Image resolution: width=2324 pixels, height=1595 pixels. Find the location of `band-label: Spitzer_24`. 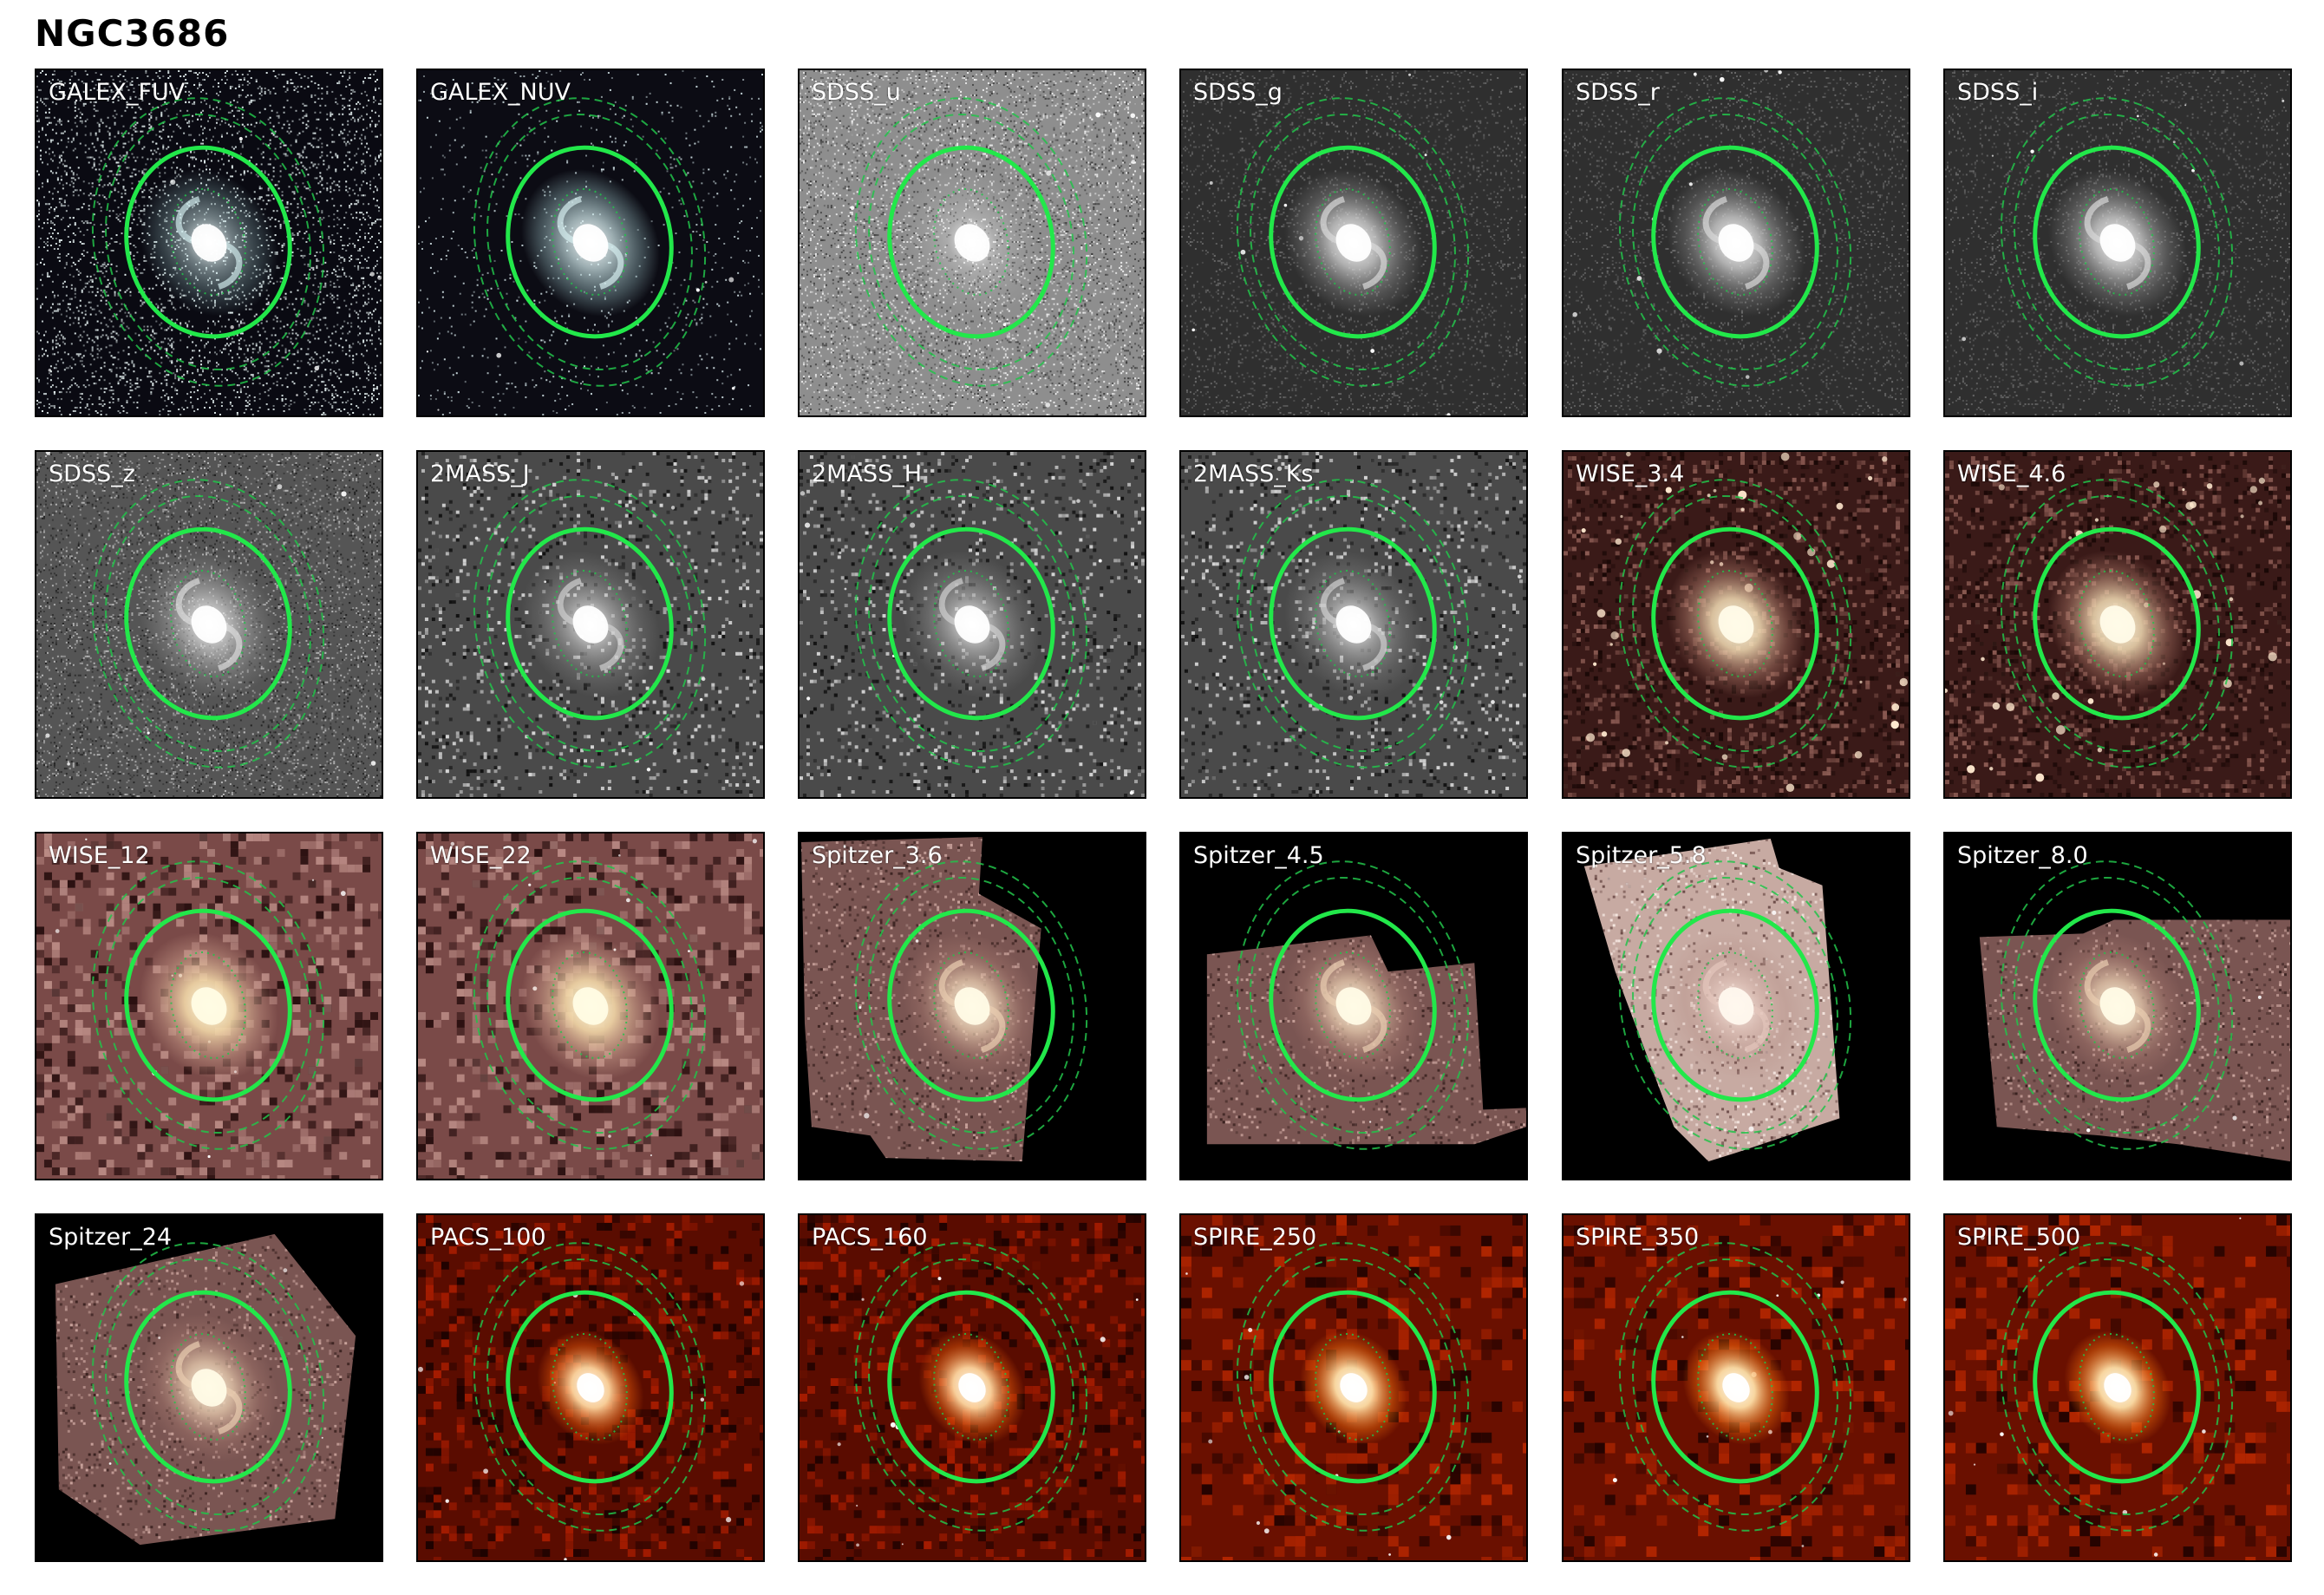

band-label: Spitzer_24 is located at coordinates (110, 1237).